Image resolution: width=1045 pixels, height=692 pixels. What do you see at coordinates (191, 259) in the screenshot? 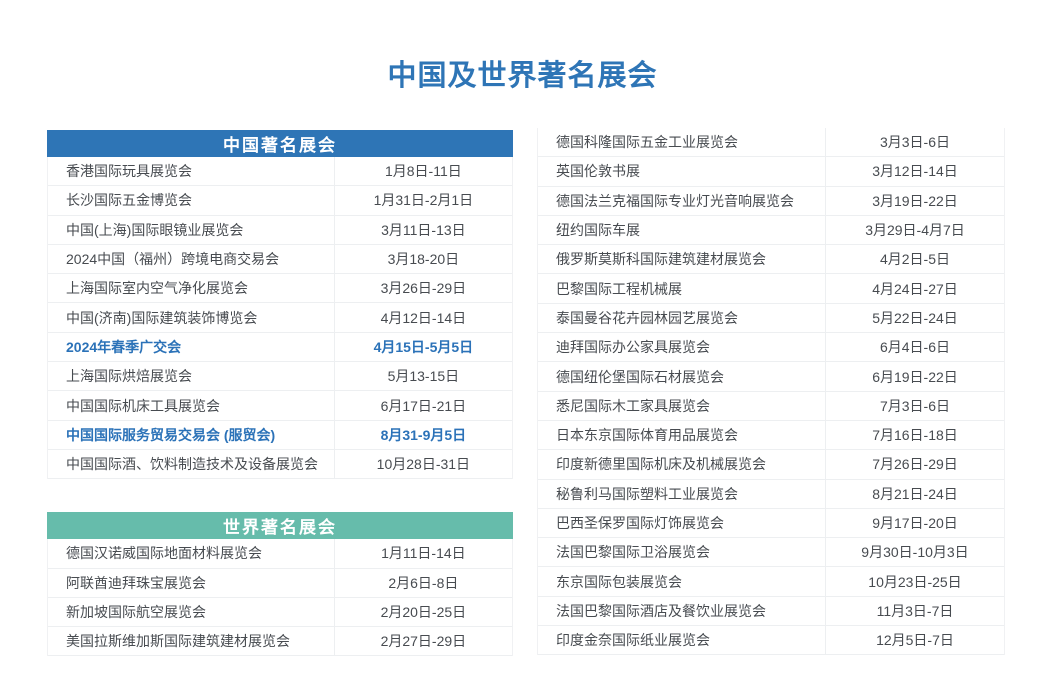
I see `exhibition-name: 2024中国（福州）跨境电商交易会` at bounding box center [191, 259].